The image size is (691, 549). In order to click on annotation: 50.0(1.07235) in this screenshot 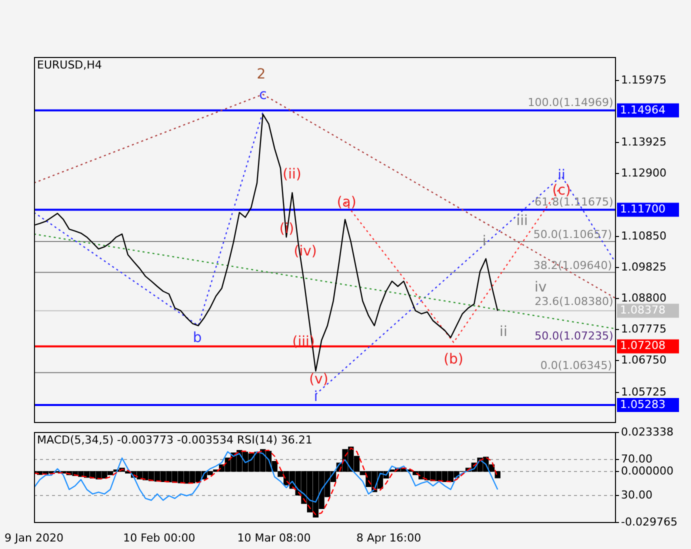, I will do `click(574, 335)`.